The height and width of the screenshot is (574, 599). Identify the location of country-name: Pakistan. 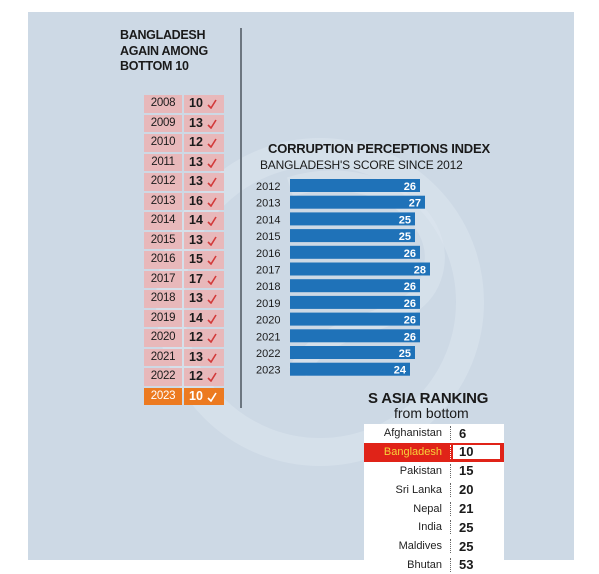
(420, 470).